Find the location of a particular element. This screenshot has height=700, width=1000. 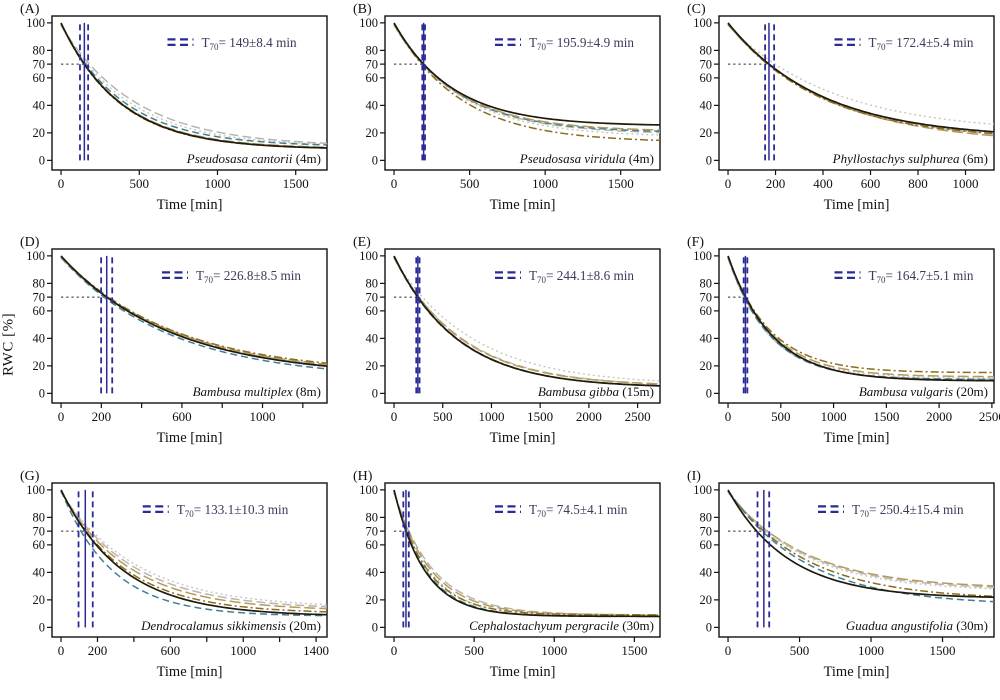

t70-annotation: T70= 149±8.4 min is located at coordinates (249, 43).